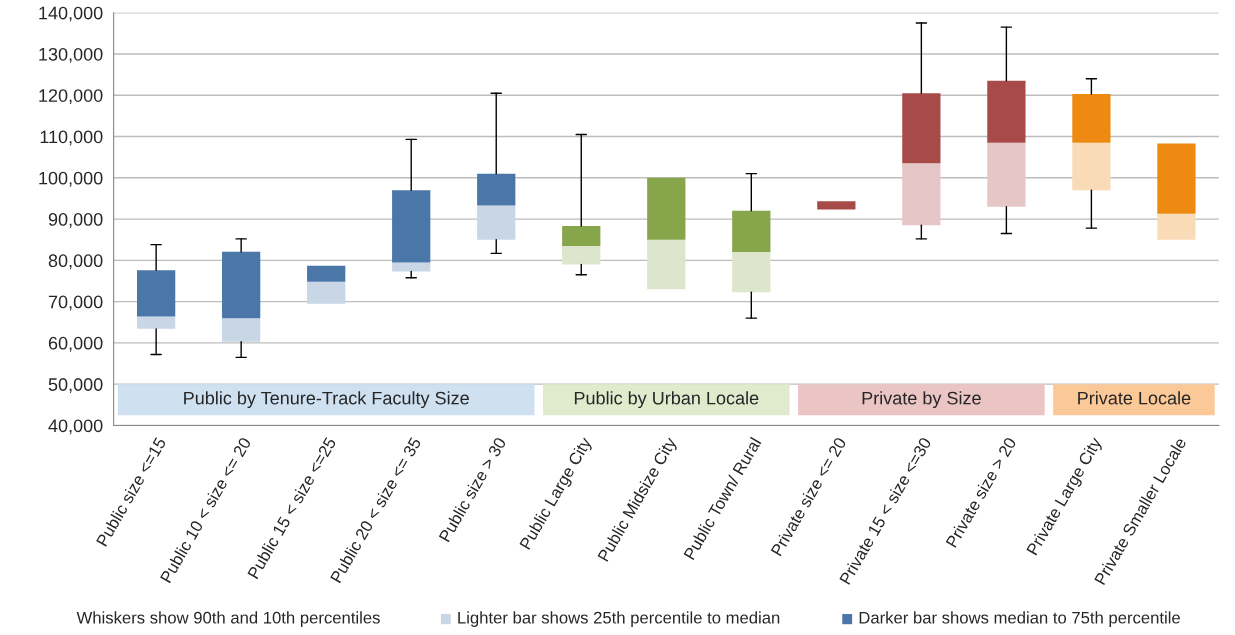 The width and height of the screenshot is (1235, 635). I want to click on y-tick-label: 100,000, so click(71, 179).